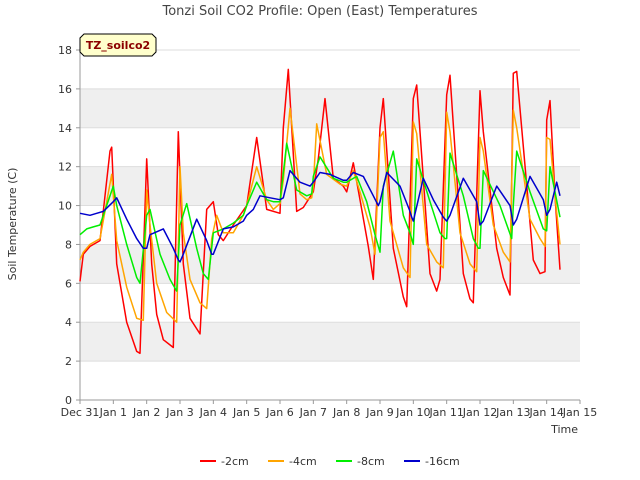 This screenshot has width=640, height=480. Describe the element at coordinates (68, 283) in the screenshot. I see `y-tick-label: 6` at that location.